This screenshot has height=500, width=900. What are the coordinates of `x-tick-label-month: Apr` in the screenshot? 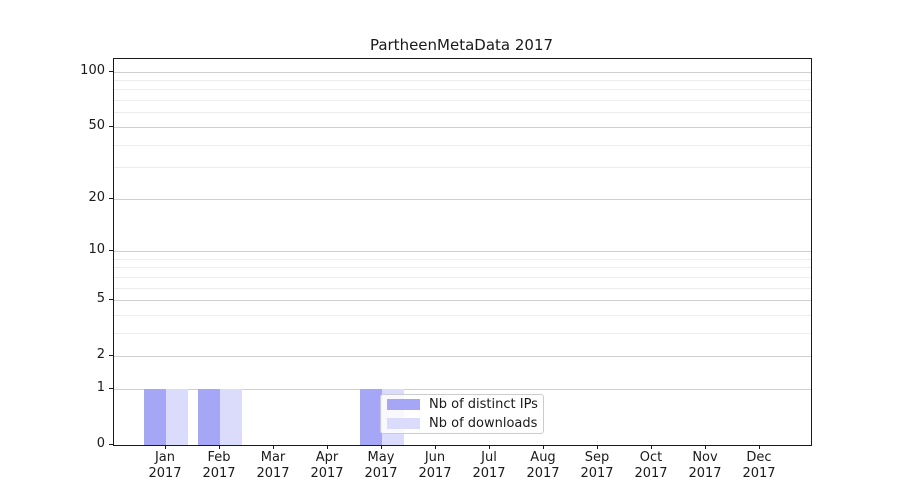 It's located at (327, 457).